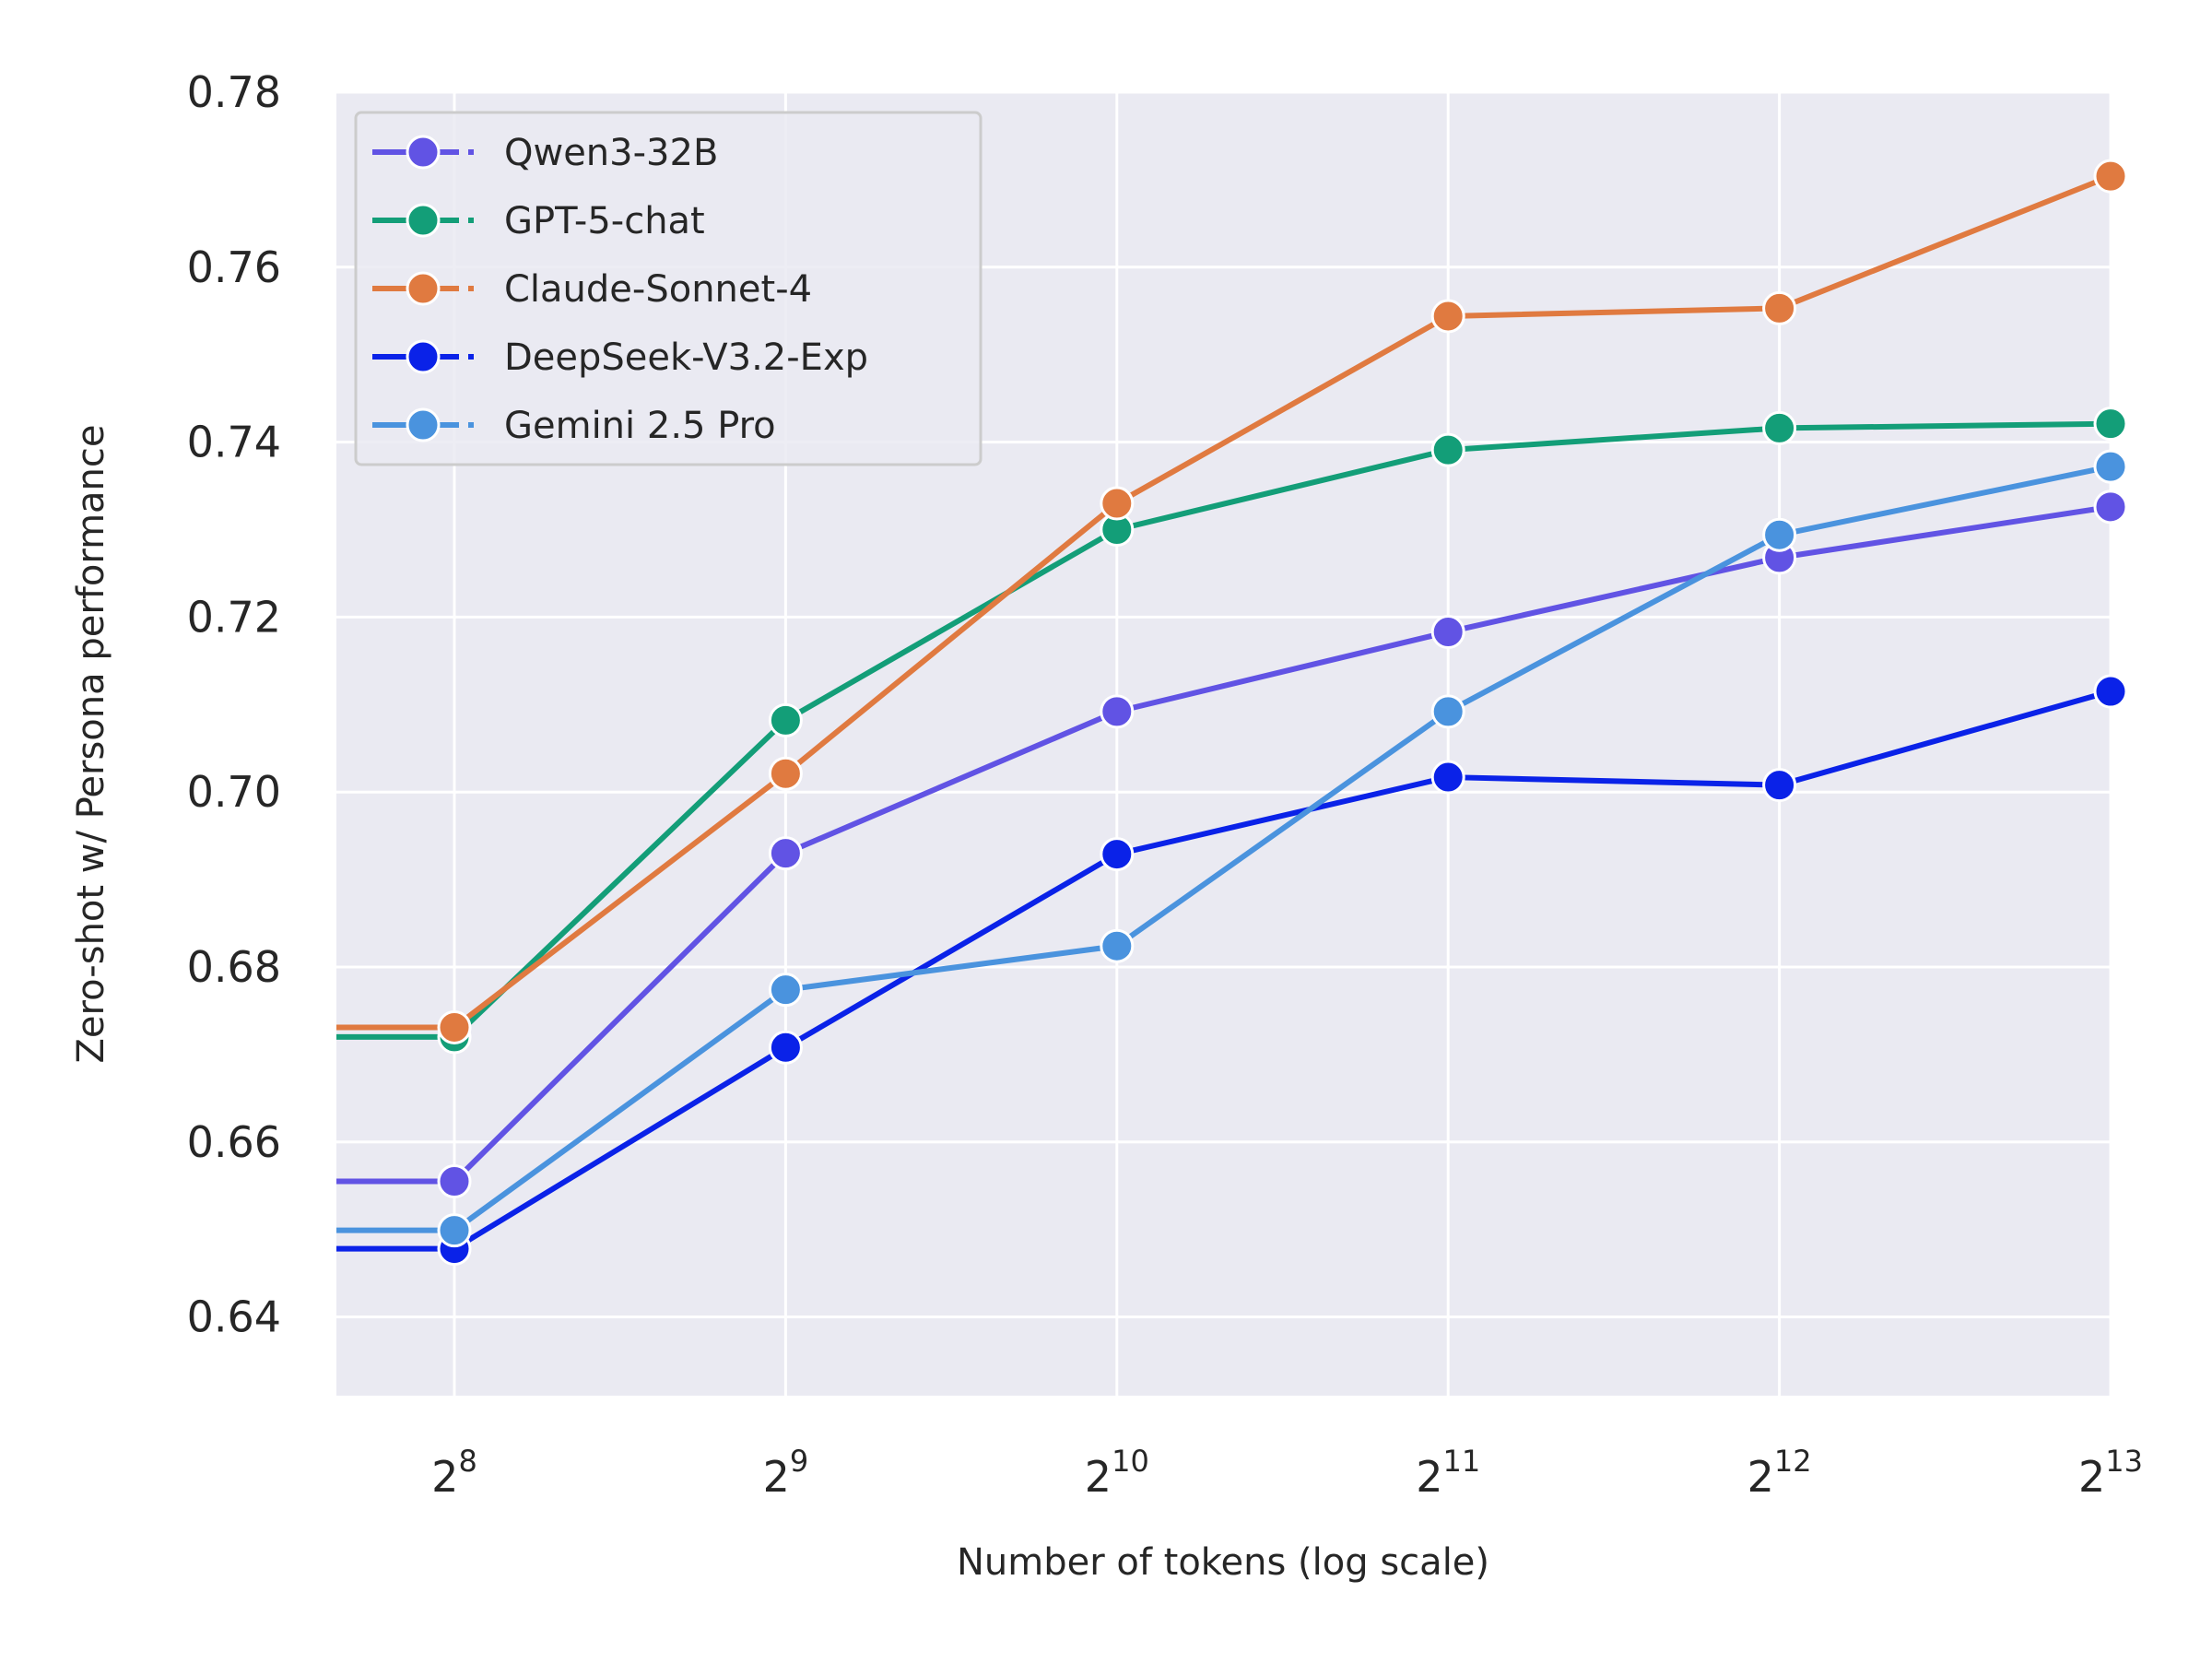 This screenshot has height=1663, width=2212. I want to click on x-tick-exponent: 8, so click(467, 1461).